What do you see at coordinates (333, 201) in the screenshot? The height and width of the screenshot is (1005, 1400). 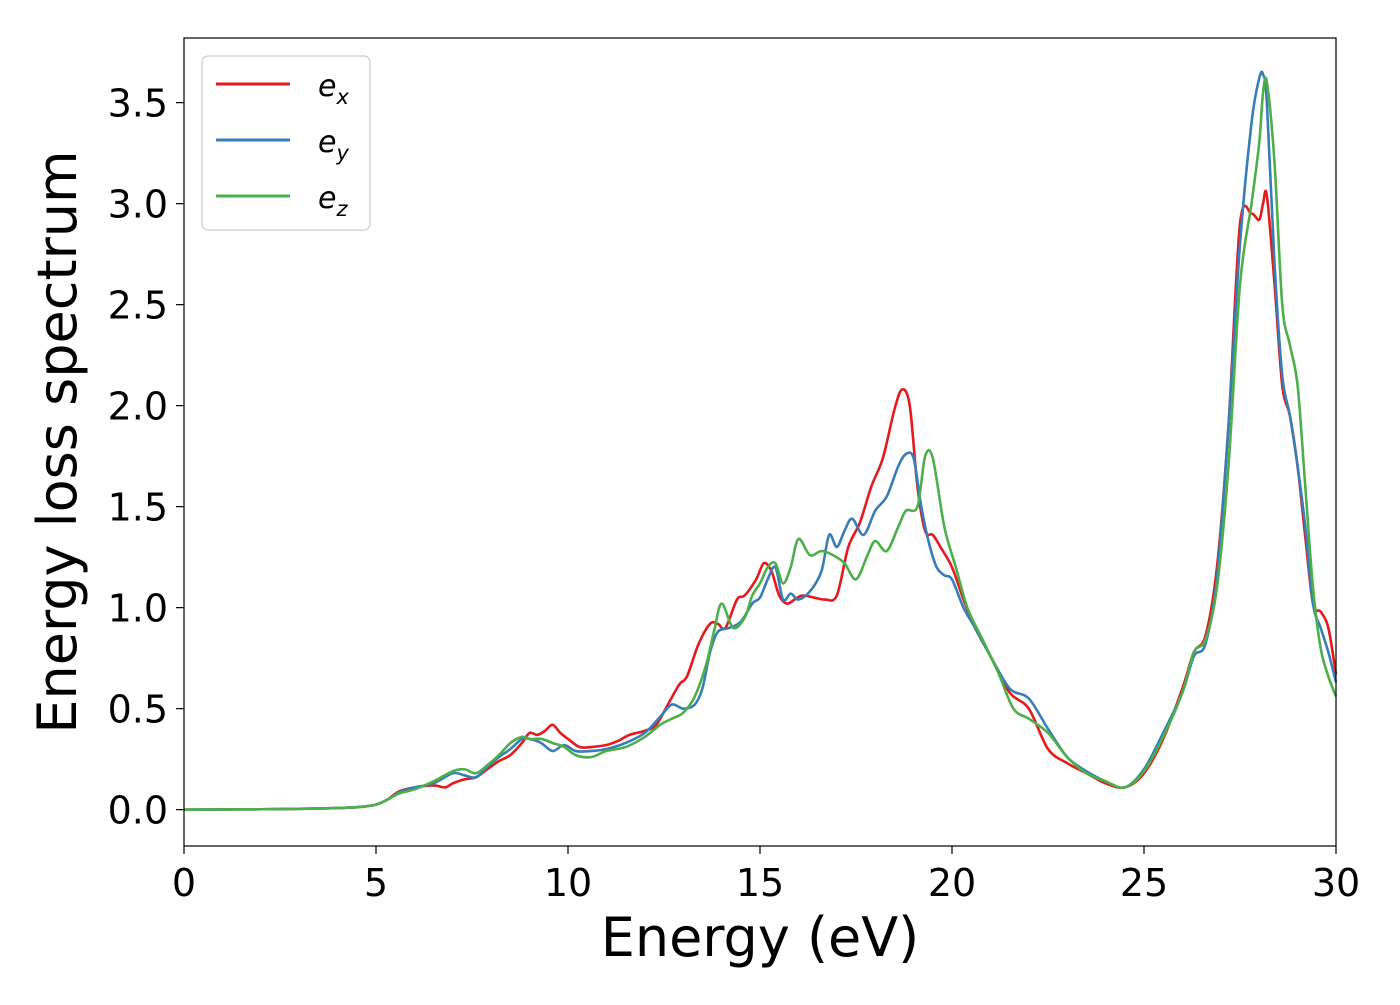 I see `legend-label-z: ez` at bounding box center [333, 201].